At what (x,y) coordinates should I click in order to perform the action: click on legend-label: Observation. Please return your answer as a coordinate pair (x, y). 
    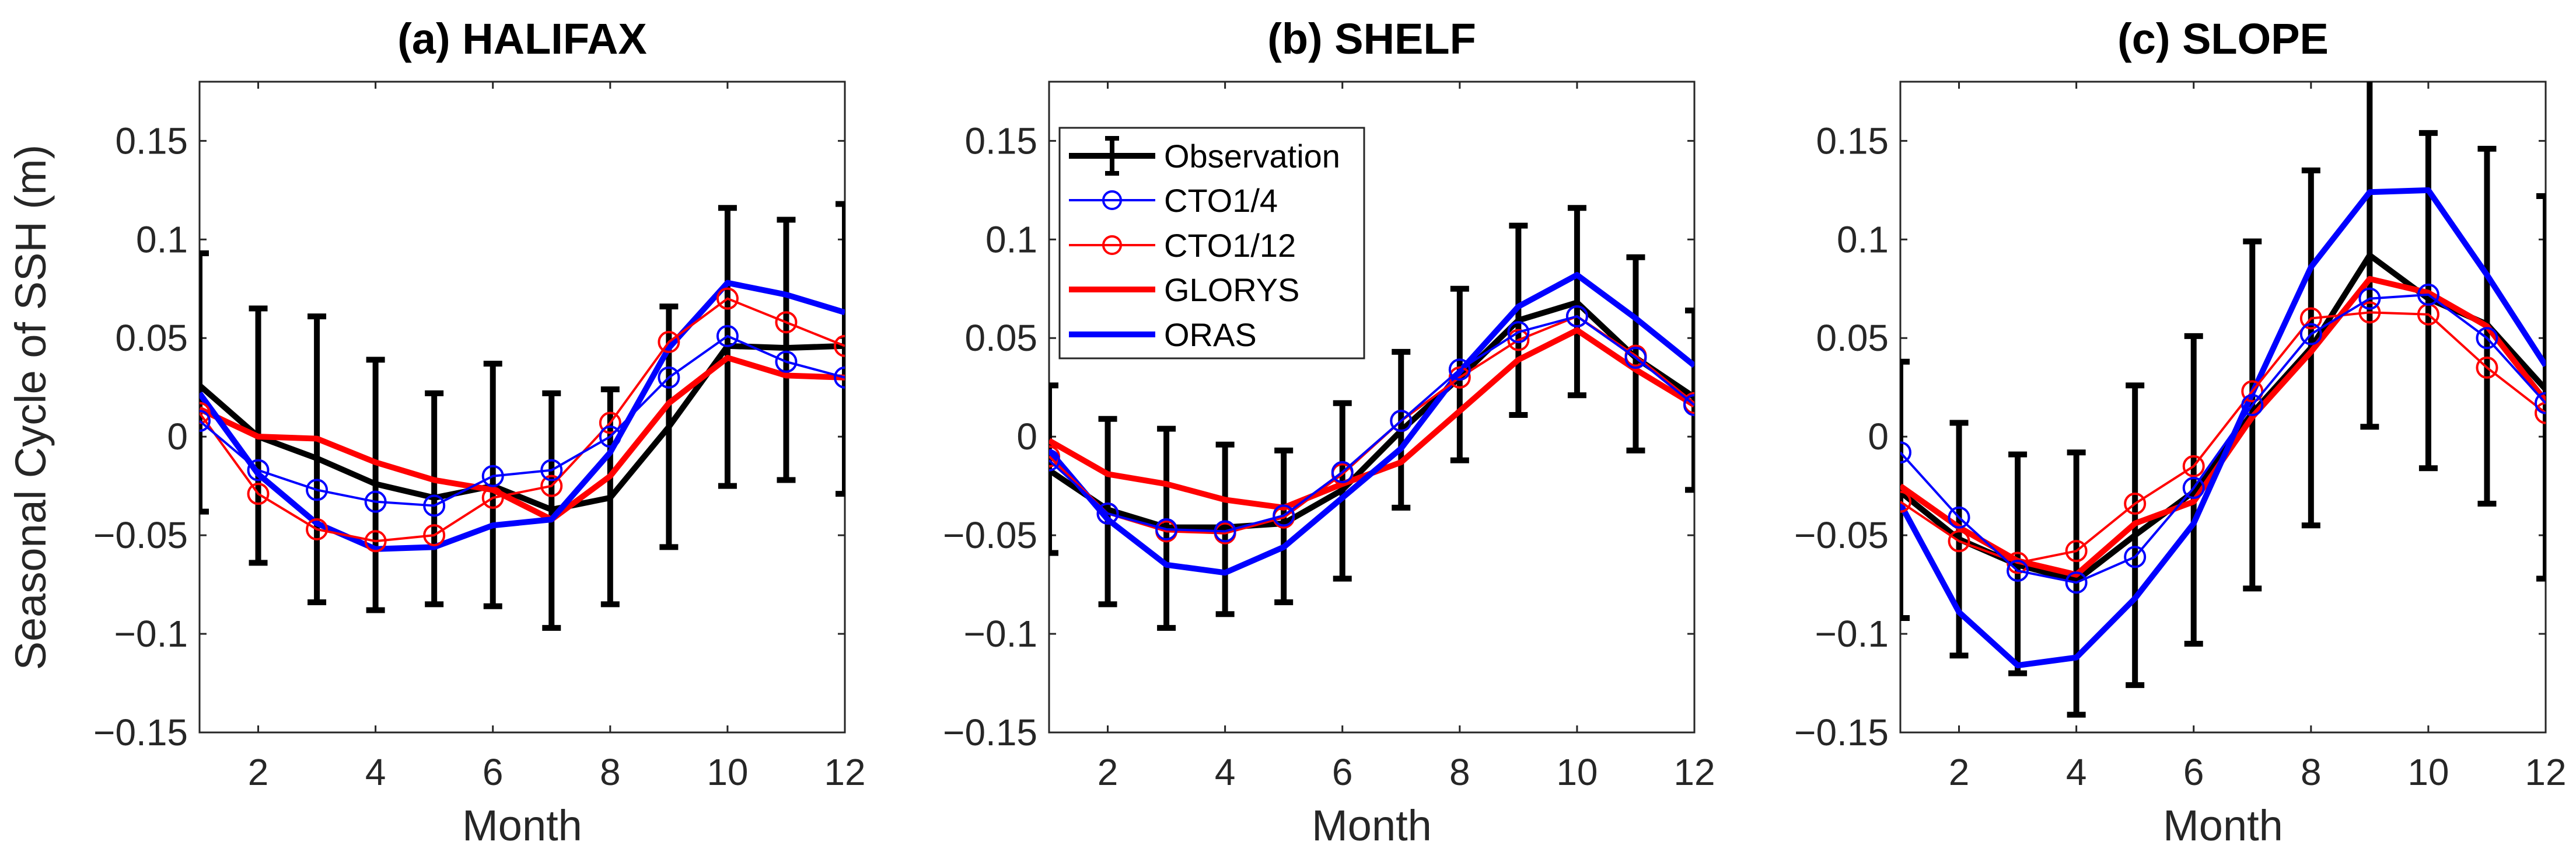
    Looking at the image, I should click on (1252, 157).